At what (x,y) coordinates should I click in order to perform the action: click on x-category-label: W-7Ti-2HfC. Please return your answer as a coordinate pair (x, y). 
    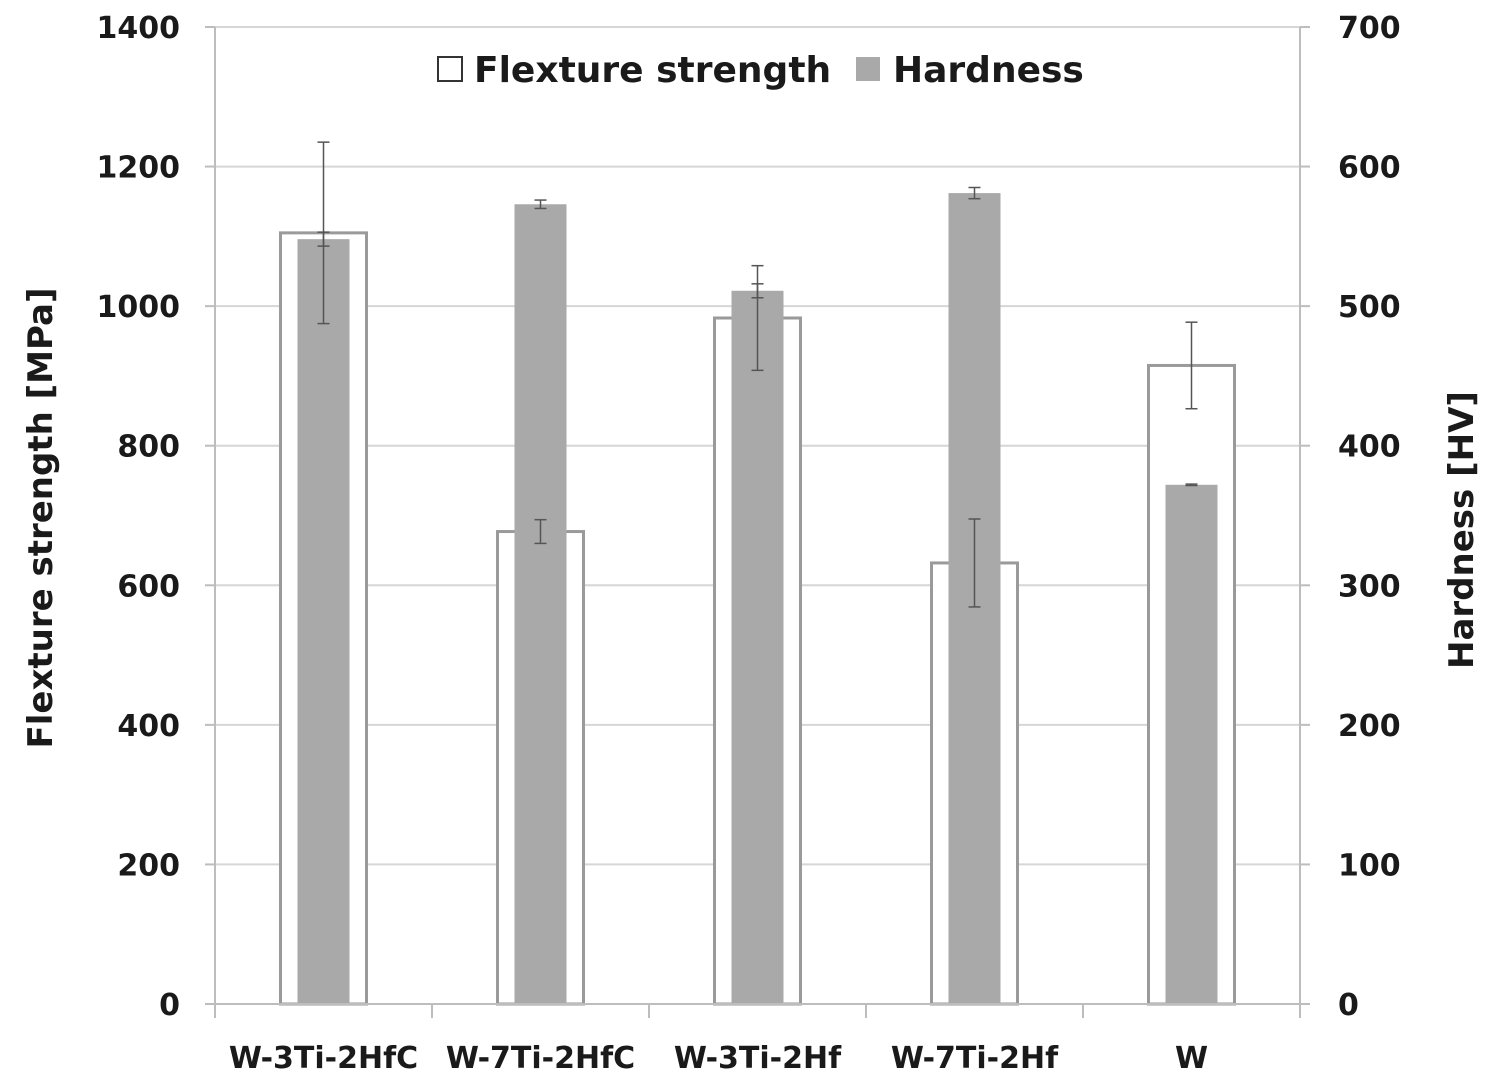
    Looking at the image, I should click on (540, 1058).